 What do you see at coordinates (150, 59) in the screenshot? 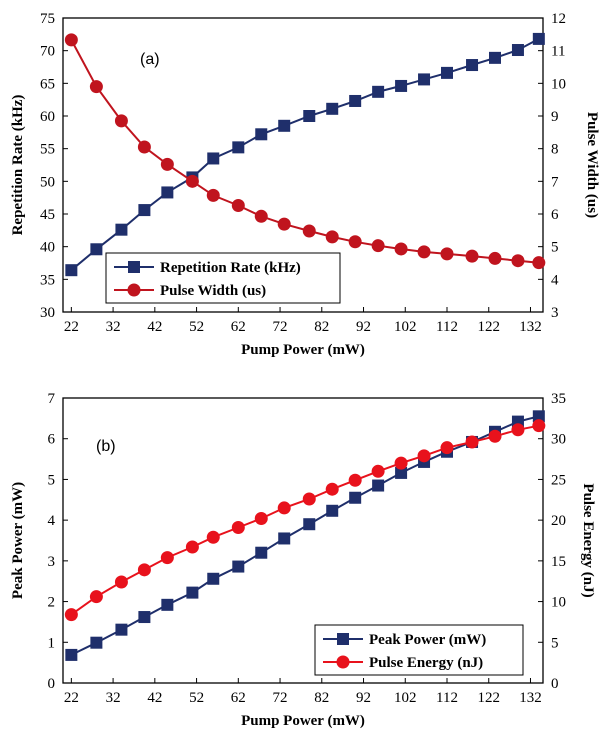
I see `panel-label: (a)` at bounding box center [150, 59].